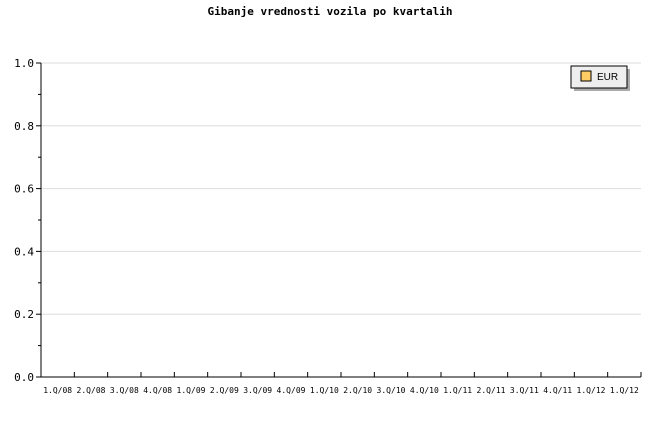  I want to click on x-tick-label: 2.Q/10, so click(357, 390).